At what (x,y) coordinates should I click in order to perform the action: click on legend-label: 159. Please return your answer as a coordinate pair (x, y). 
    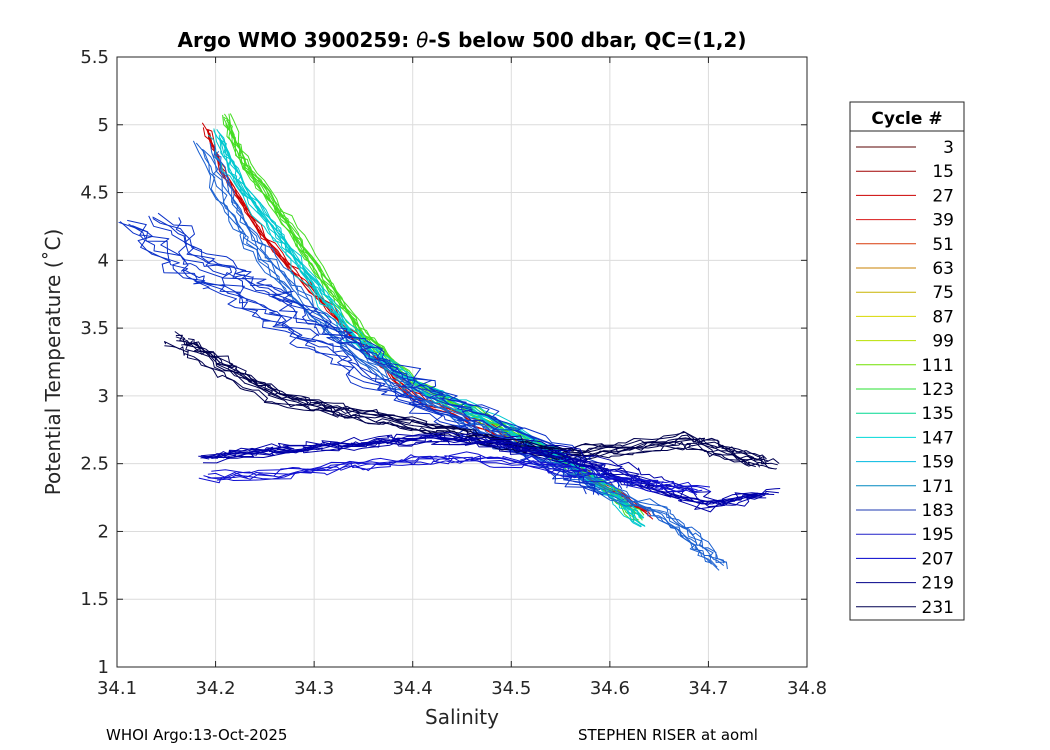
    Looking at the image, I should click on (938, 463).